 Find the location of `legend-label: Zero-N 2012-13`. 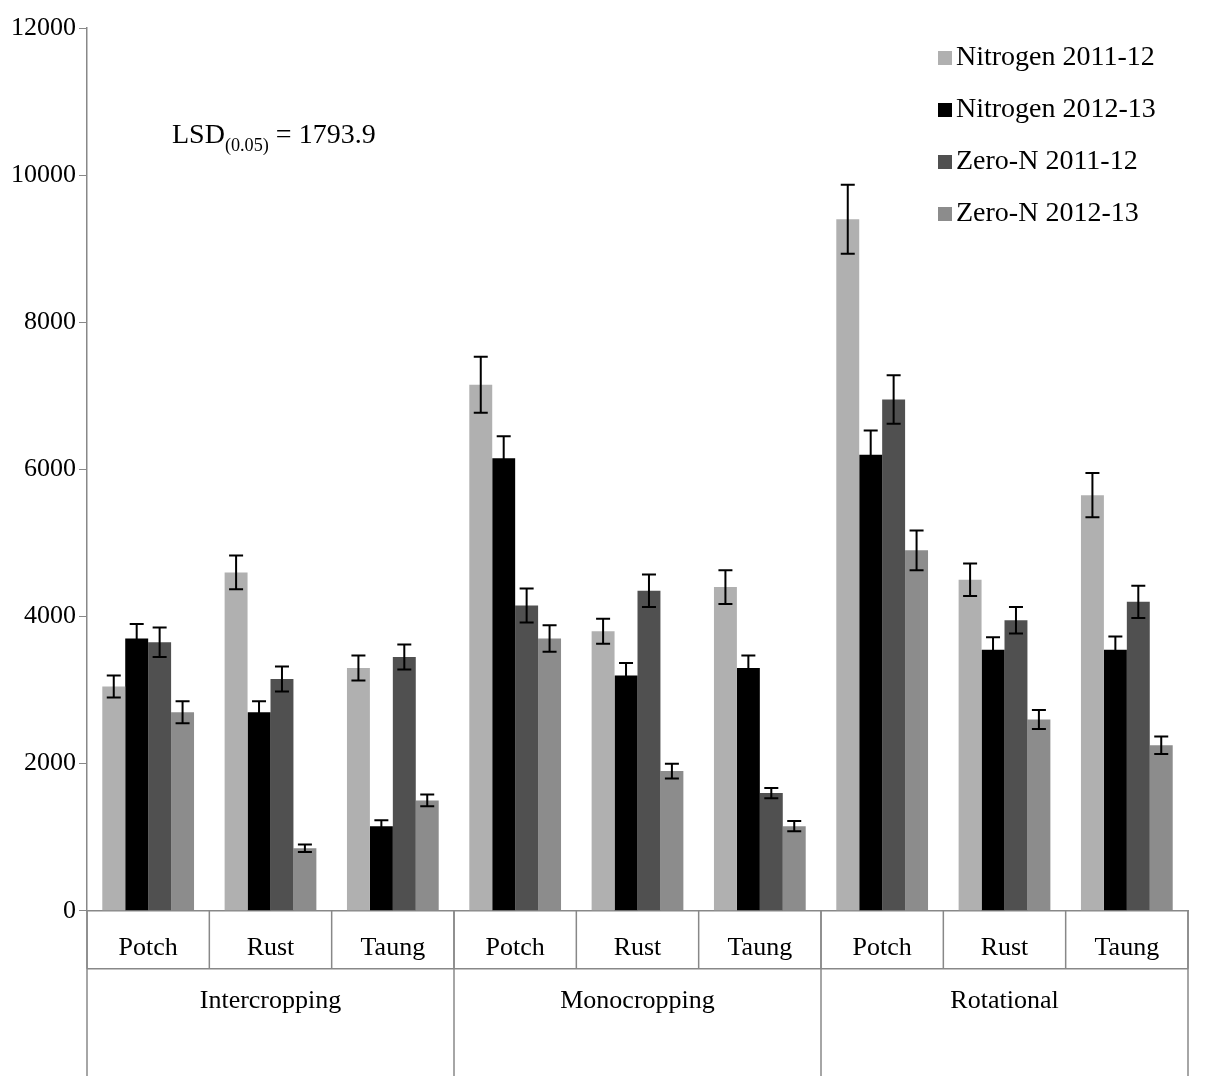

legend-label: Zero-N 2012-13 is located at coordinates (1047, 212).